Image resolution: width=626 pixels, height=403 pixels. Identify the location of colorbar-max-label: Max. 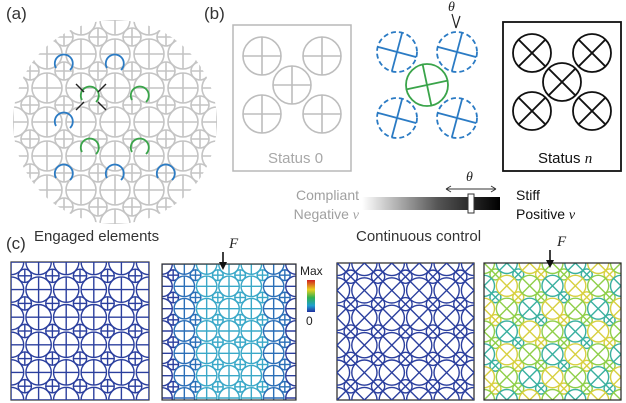
(311, 271).